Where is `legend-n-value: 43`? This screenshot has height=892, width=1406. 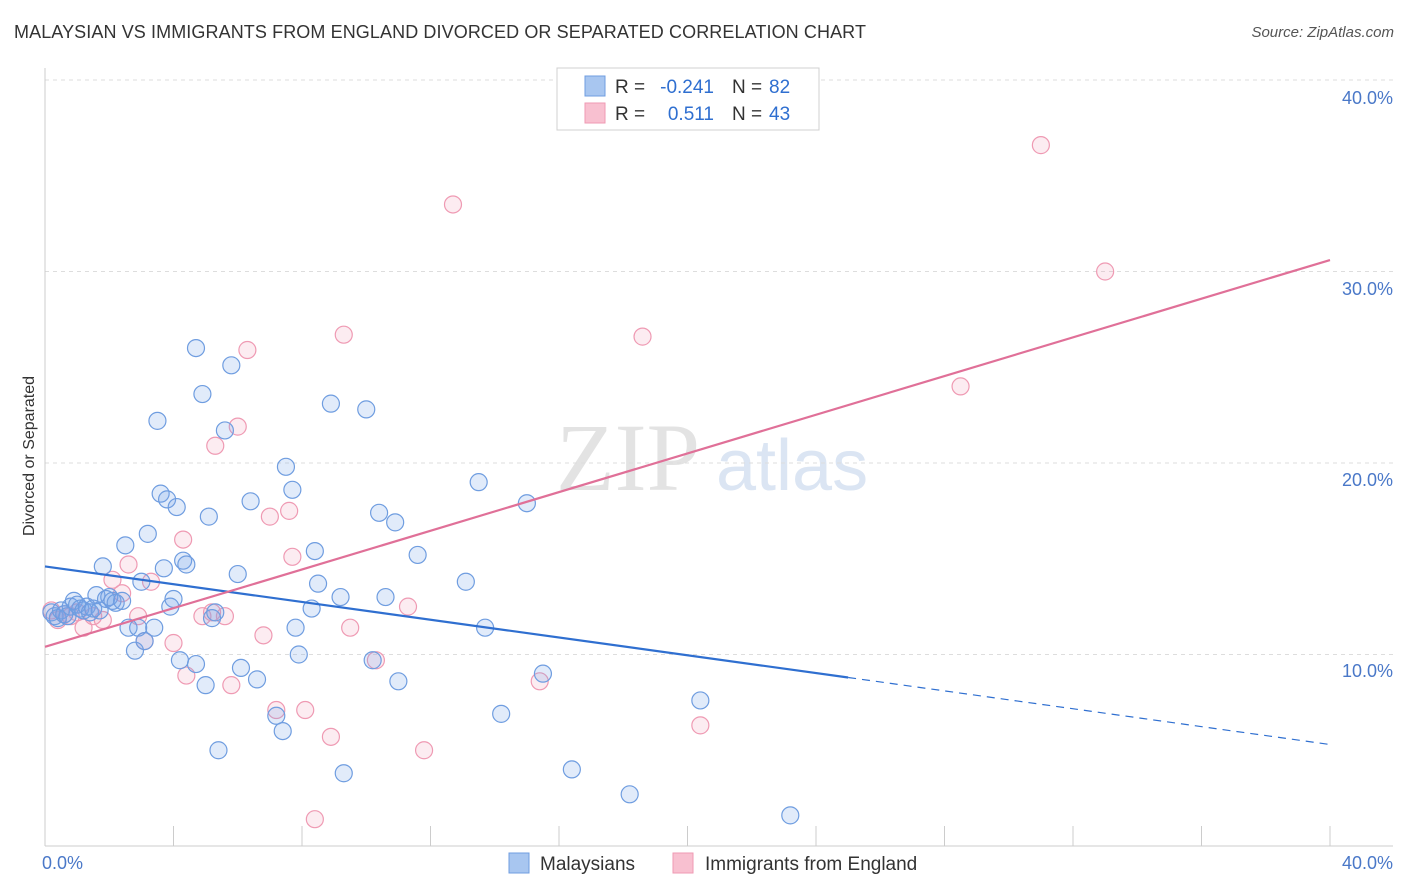
legend-n-value: 43 is located at coordinates (779, 114).